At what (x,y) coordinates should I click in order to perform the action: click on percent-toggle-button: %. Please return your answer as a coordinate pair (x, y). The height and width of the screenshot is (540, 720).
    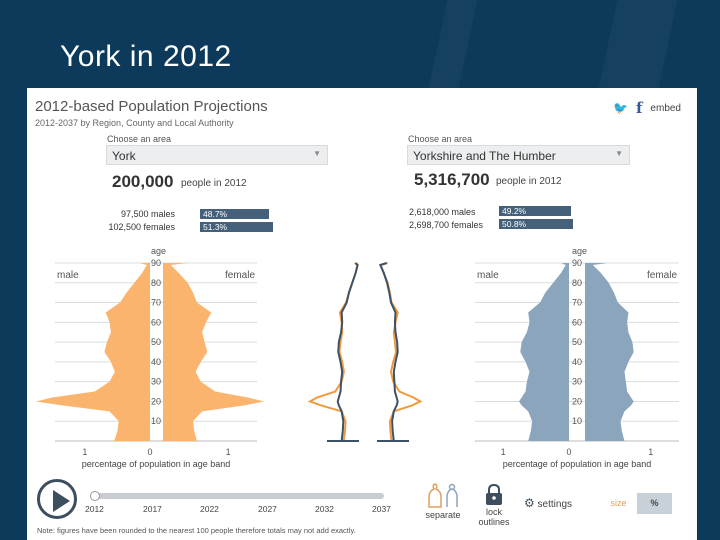
    Looking at the image, I should click on (654, 503).